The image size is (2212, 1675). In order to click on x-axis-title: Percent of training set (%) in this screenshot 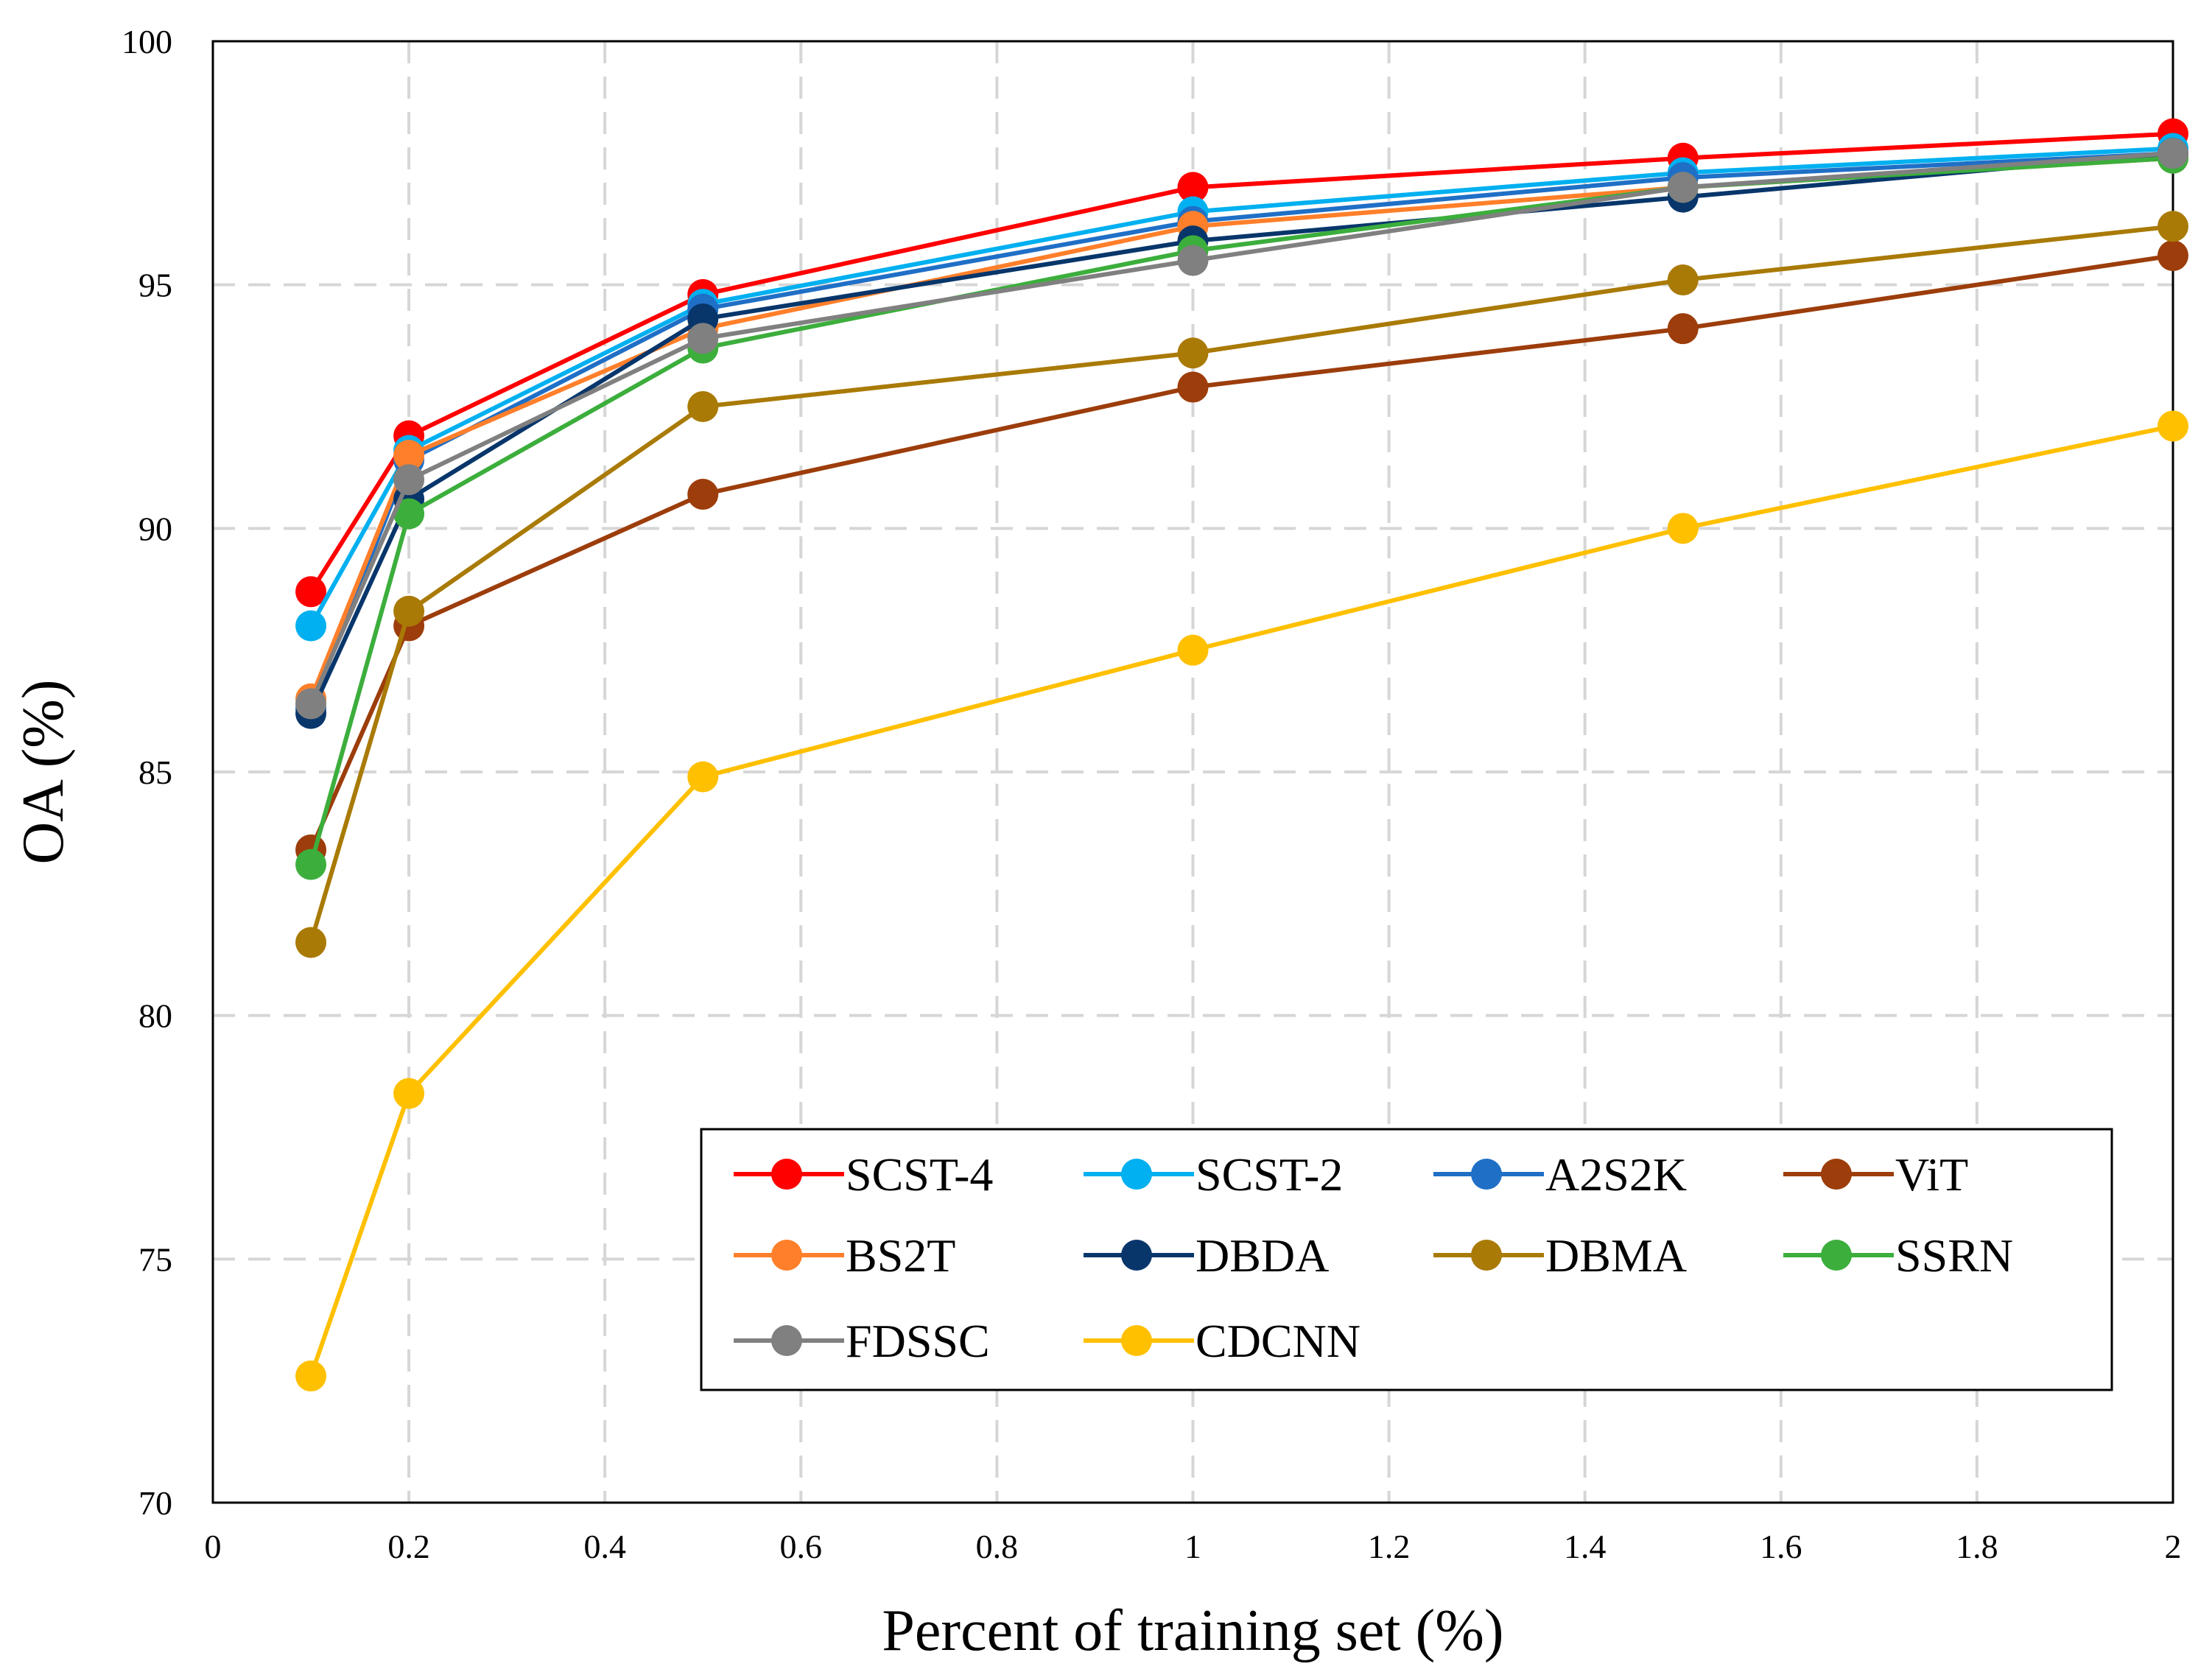, I will do `click(1192, 1630)`.